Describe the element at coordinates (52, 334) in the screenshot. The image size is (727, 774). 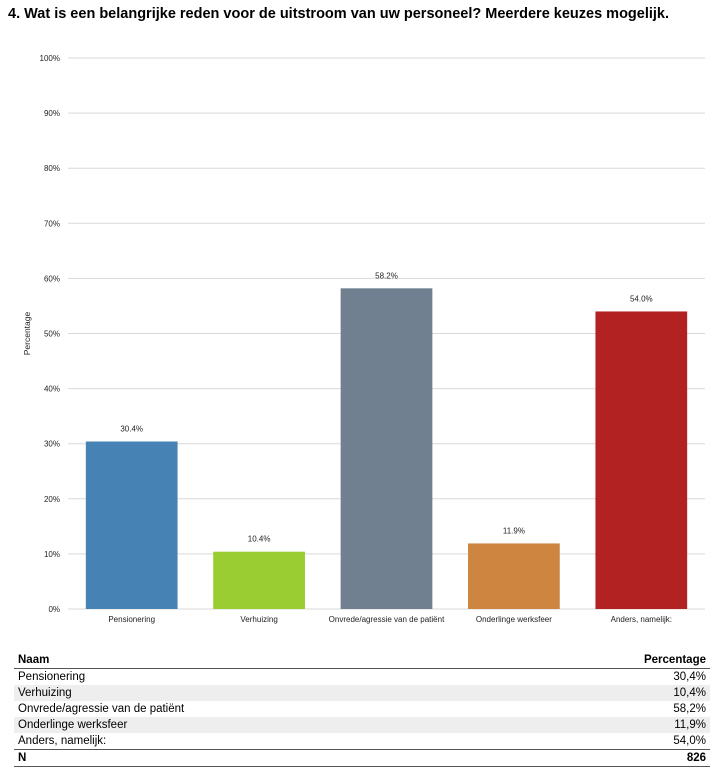
I see `y-tick-label: 50%` at that location.